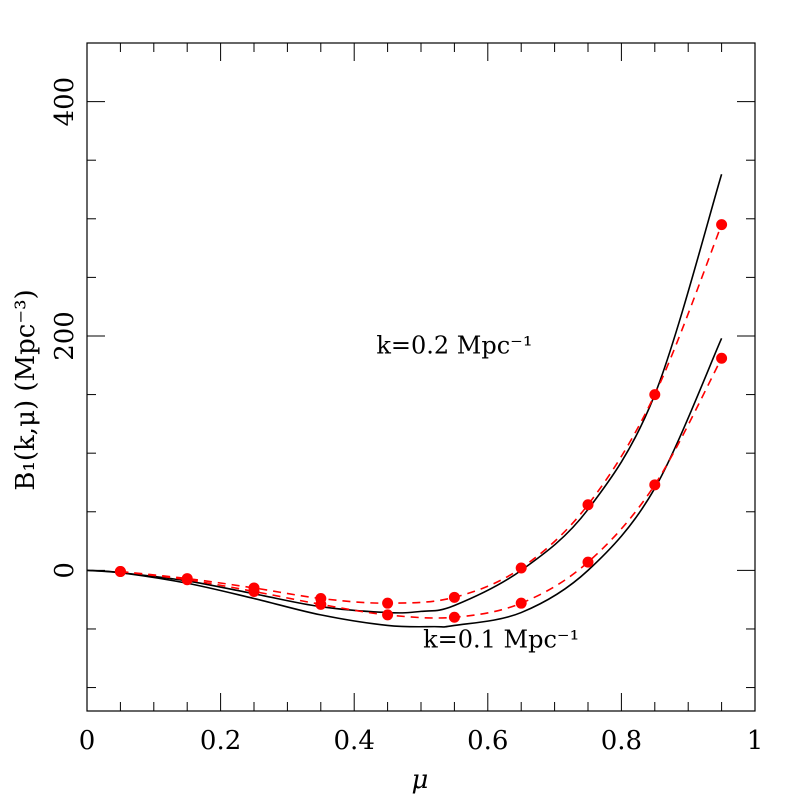 The width and height of the screenshot is (797, 797). What do you see at coordinates (487, 741) in the screenshot?
I see `x-tick-label: 0.6` at bounding box center [487, 741].